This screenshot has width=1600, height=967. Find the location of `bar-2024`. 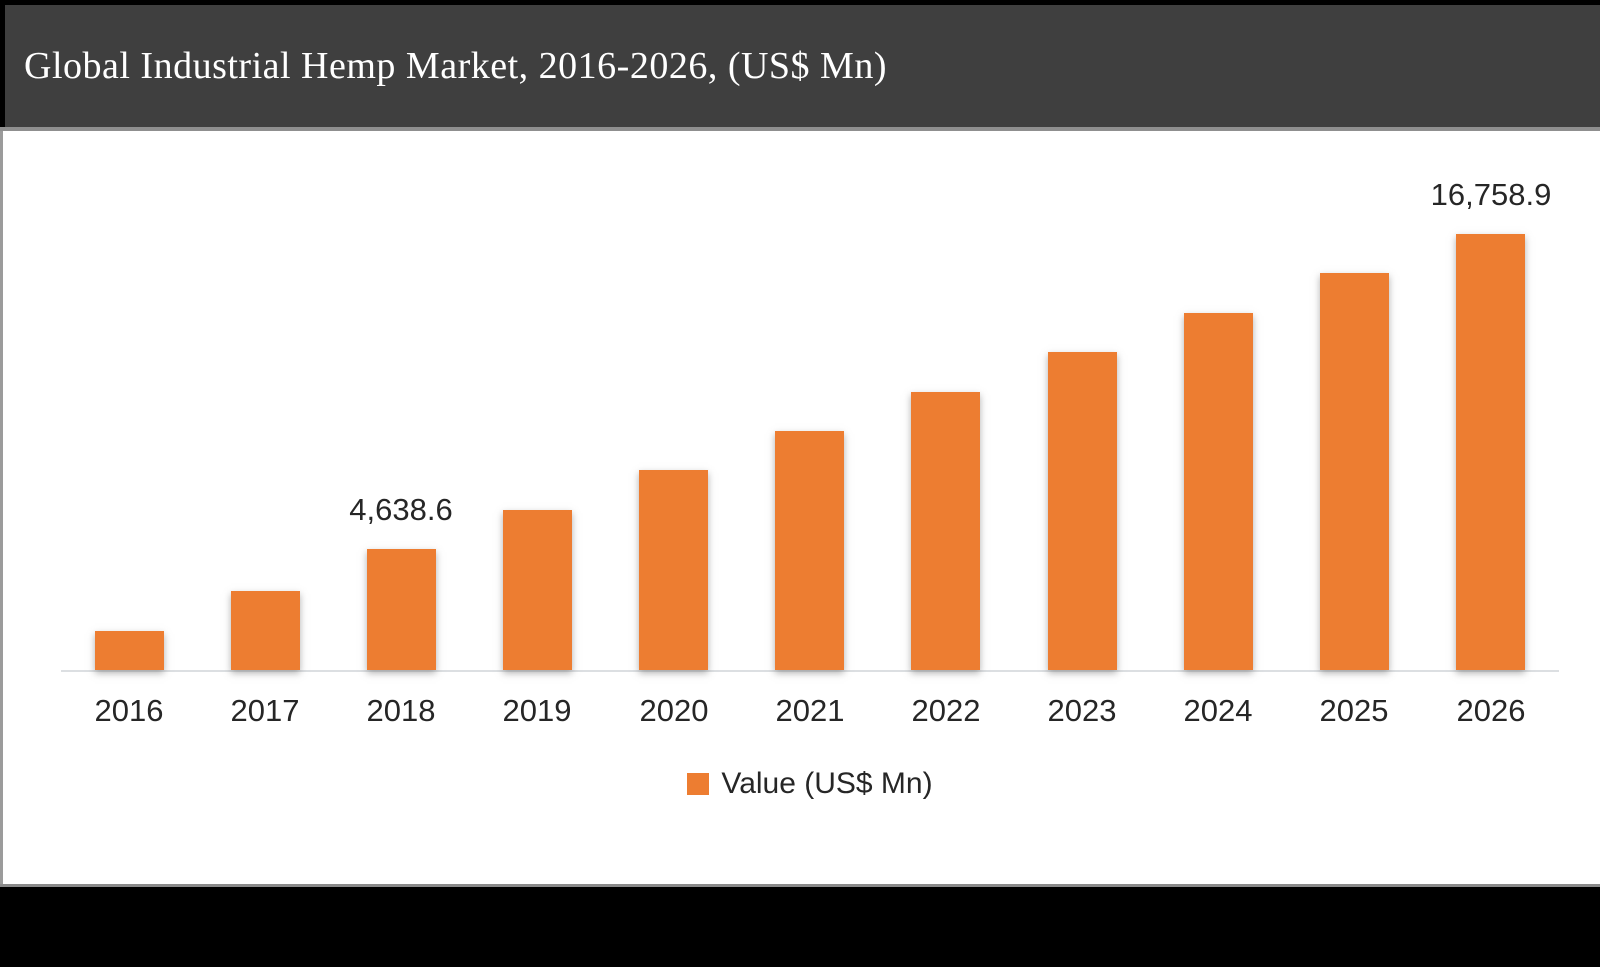

bar-2024 is located at coordinates (1218, 491).